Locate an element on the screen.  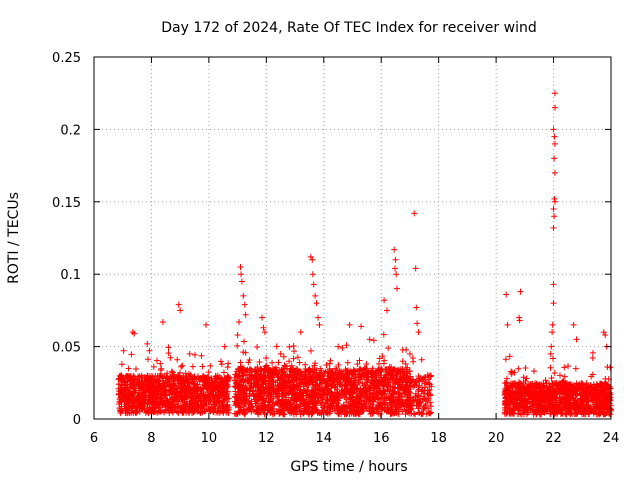
x-tick-label: 8 is located at coordinates (151, 438).